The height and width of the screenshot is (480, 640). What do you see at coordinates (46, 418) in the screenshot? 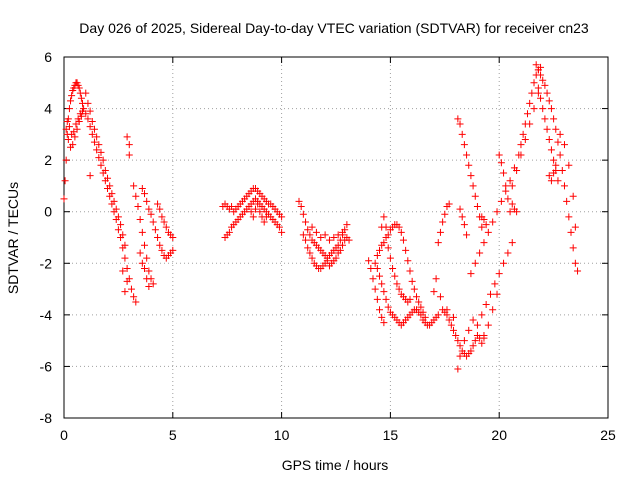
I see `y-tick-label: -8` at bounding box center [46, 418].